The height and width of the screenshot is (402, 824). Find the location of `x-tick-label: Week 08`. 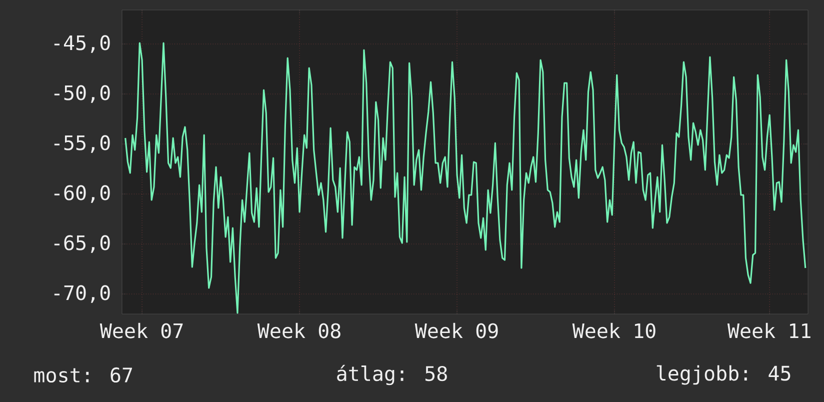

x-tick-label: Week 08 is located at coordinates (298, 330).